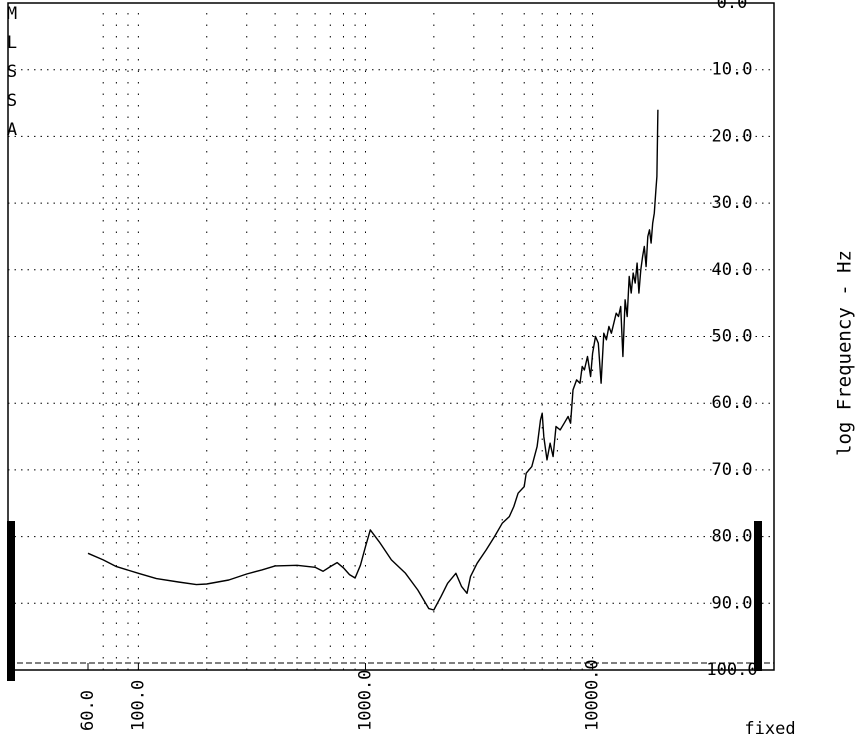  What do you see at coordinates (732, 403) in the screenshot?
I see `y-tick-label: 60.0` at bounding box center [732, 403].